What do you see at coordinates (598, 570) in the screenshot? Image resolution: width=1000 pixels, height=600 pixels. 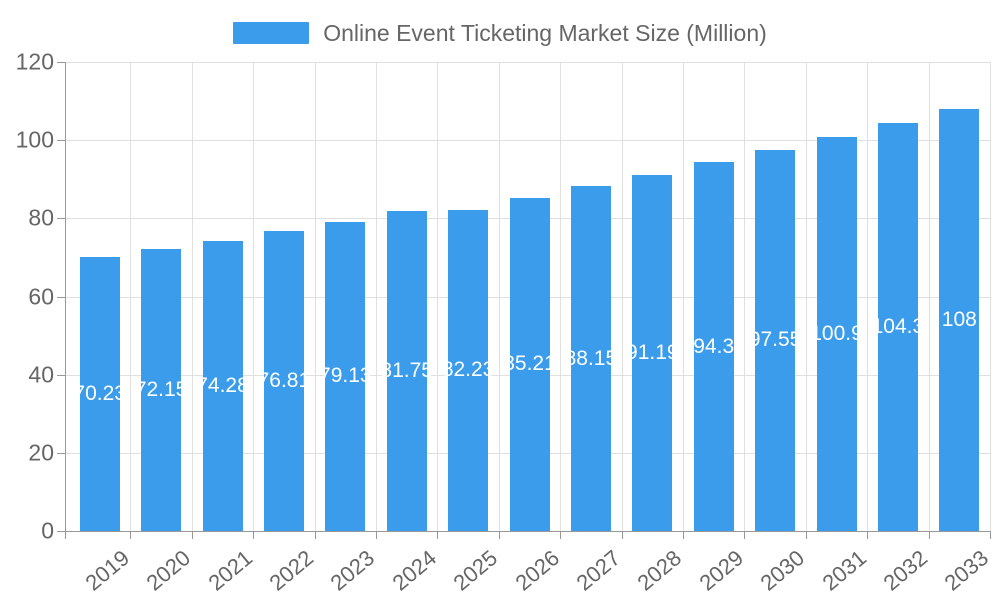 I see `x-axis-label-2027: 2027` at bounding box center [598, 570].